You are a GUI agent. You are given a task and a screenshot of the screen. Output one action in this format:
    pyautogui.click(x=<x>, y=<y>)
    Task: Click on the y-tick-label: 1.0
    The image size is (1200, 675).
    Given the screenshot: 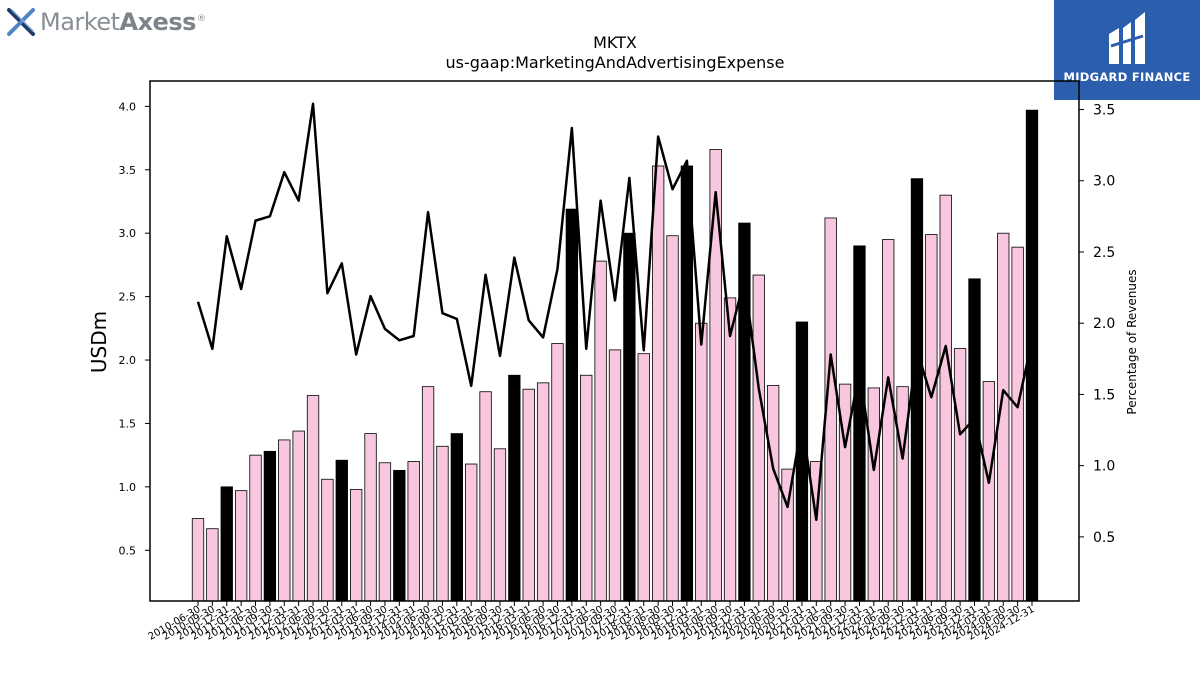 What is the action you would take?
    pyautogui.click(x=128, y=487)
    